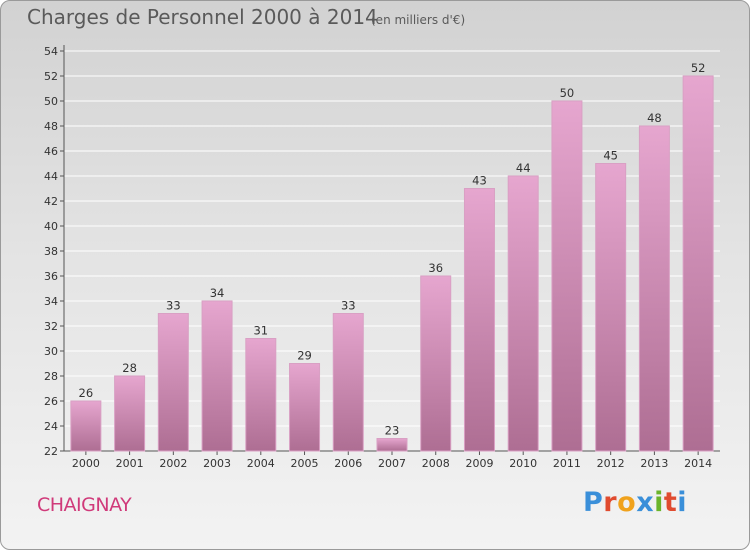 The image size is (750, 550). I want to click on y-tick-label: 34, so click(51, 301).